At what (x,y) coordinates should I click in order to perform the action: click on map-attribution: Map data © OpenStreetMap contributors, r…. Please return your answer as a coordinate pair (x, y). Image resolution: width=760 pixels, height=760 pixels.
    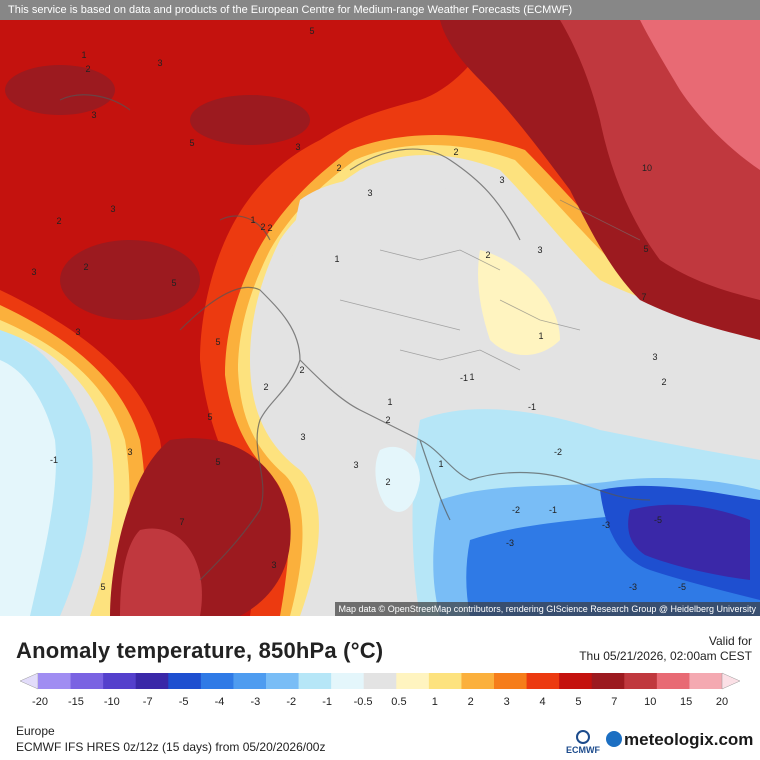
    Looking at the image, I should click on (547, 609).